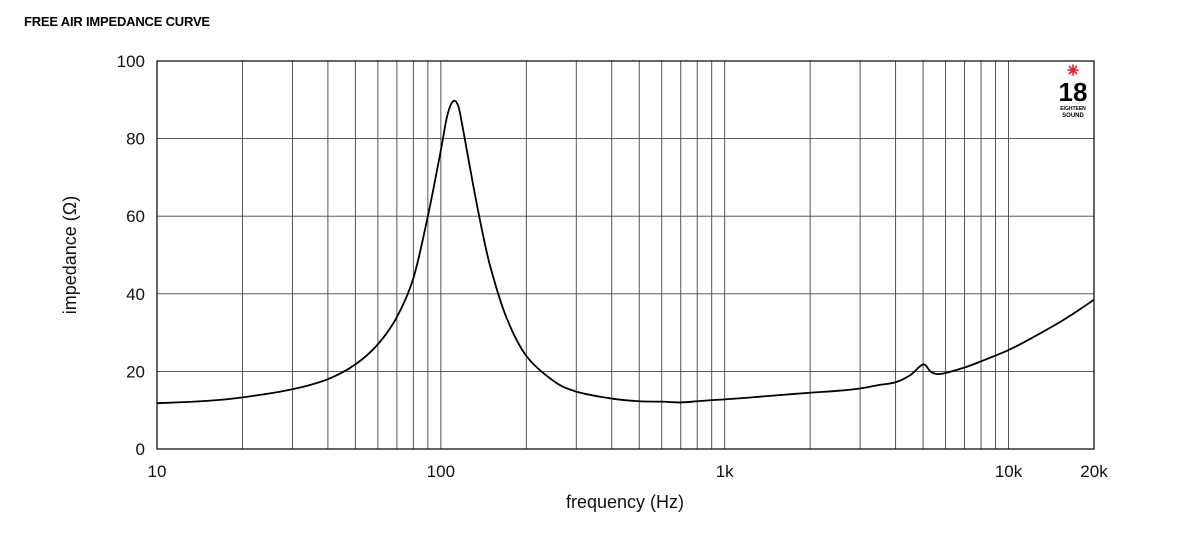  What do you see at coordinates (1073, 70) in the screenshot?
I see `logo-star-icon` at bounding box center [1073, 70].